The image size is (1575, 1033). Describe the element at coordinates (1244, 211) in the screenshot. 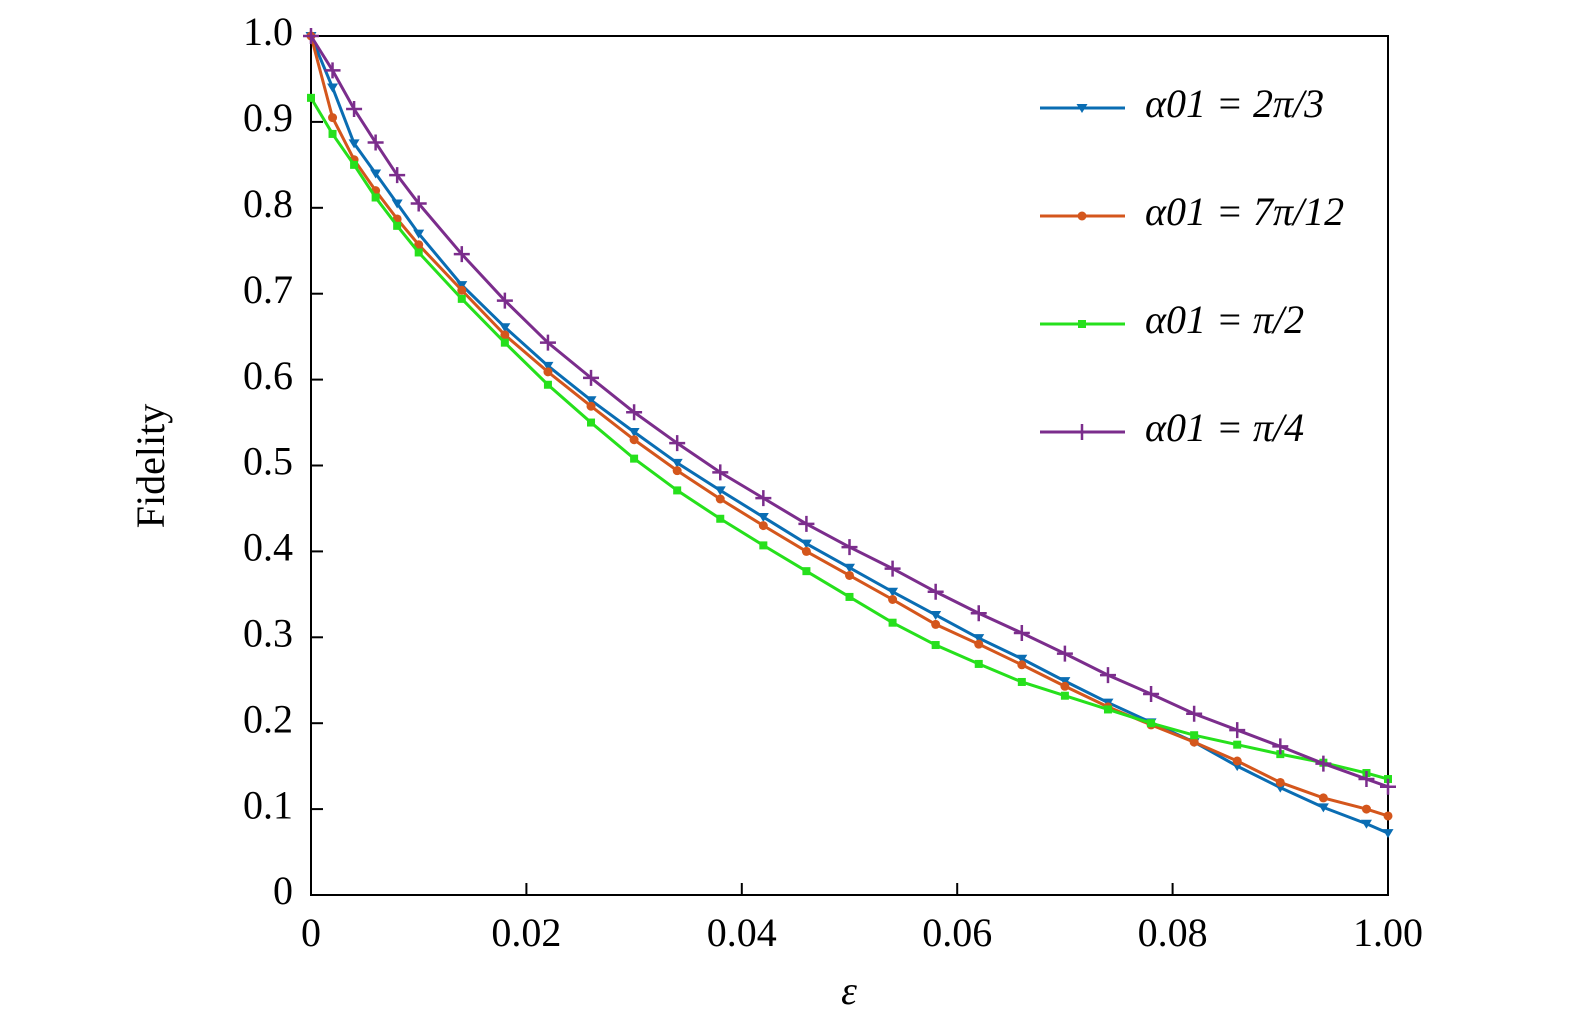

I see `legend-label: α01 = 7π/12` at that location.